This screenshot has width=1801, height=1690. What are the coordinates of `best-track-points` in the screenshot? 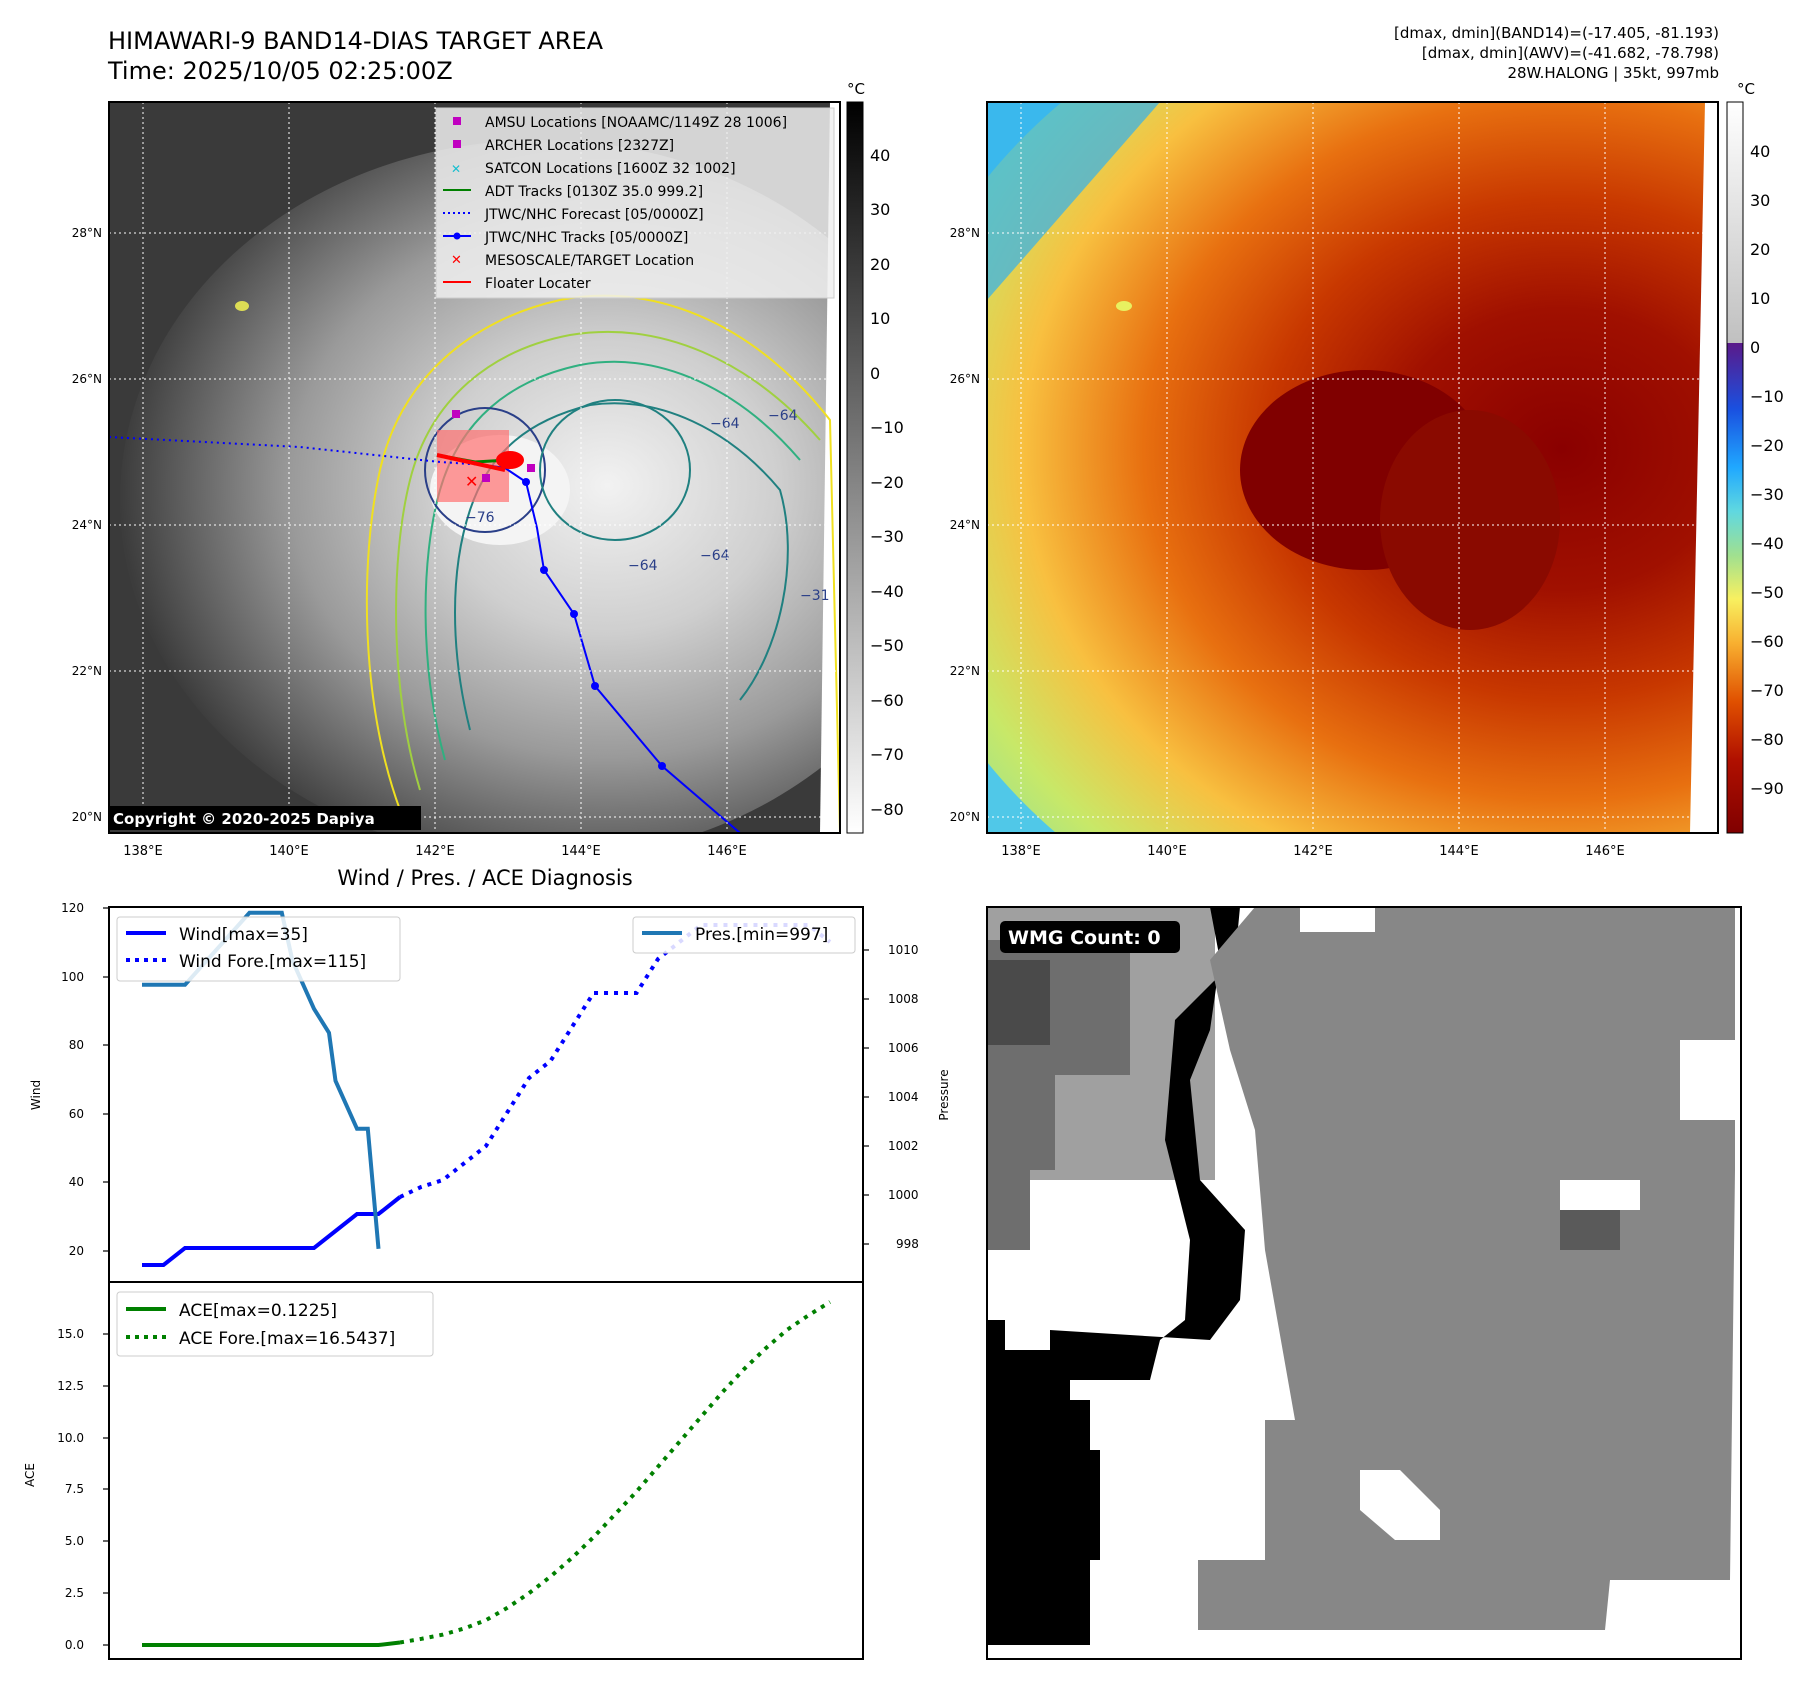 It's located at (594, 624).